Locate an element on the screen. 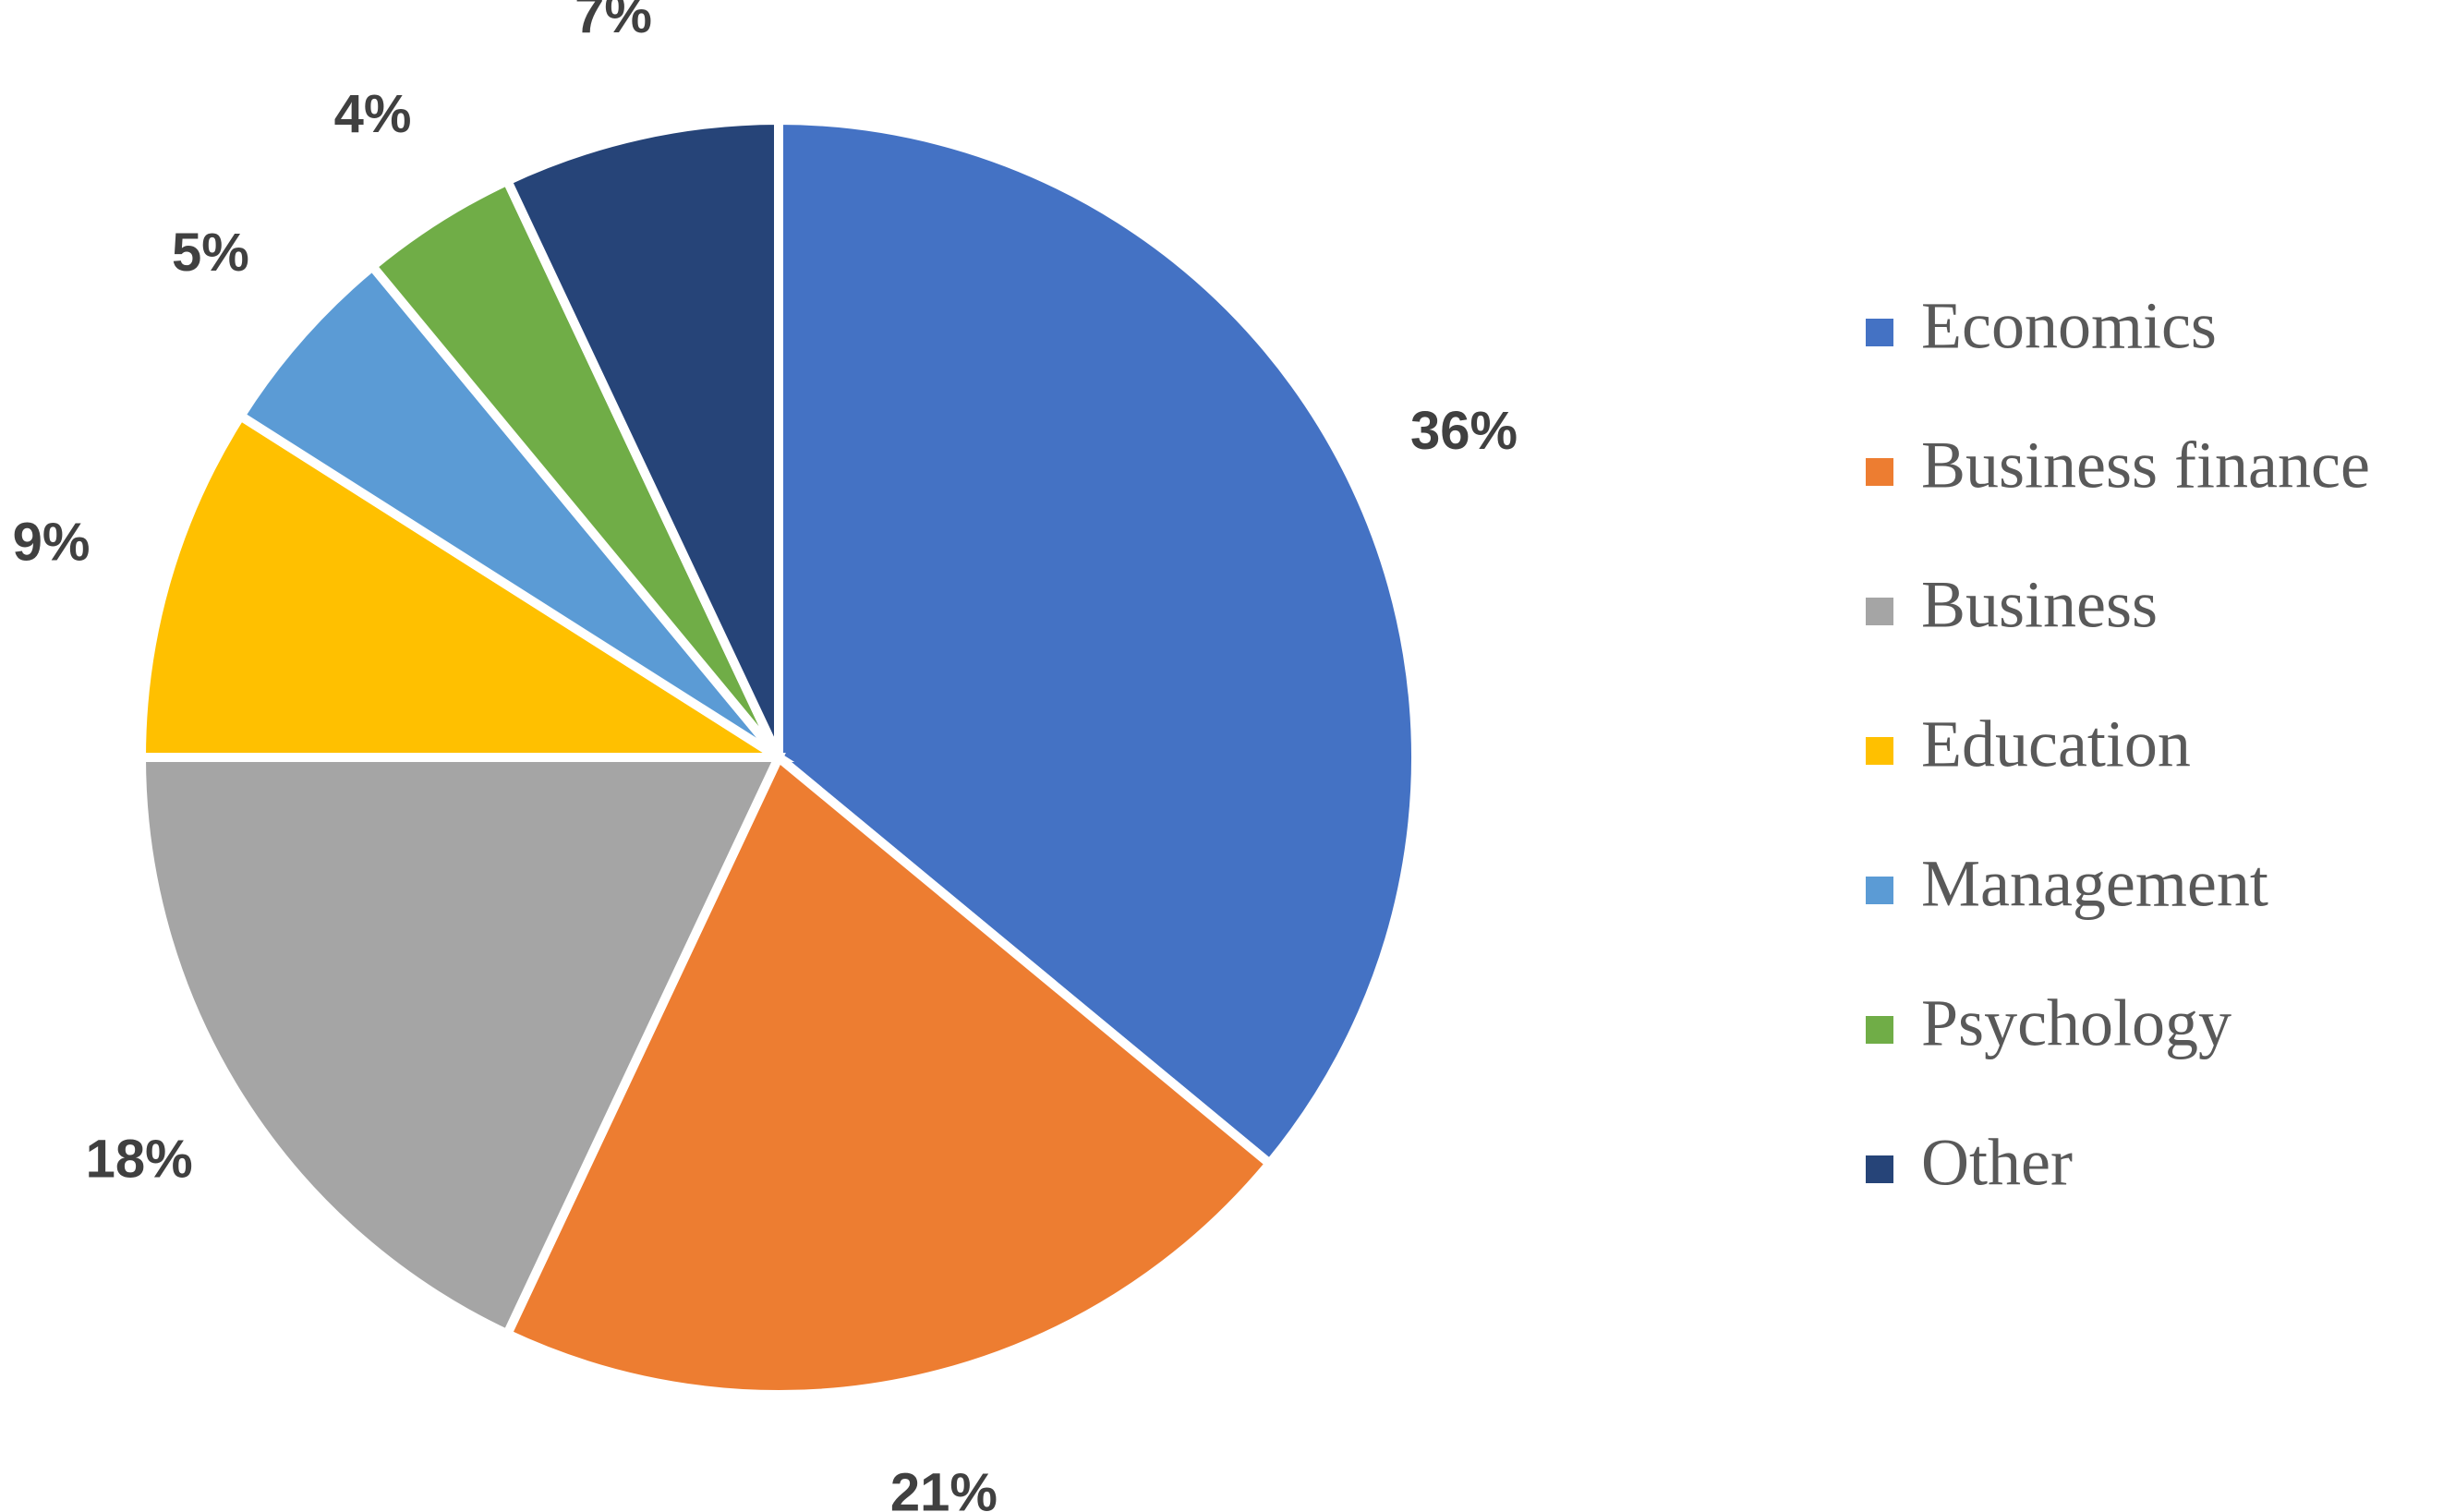  legend-item-economics: Economics is located at coordinates (2042, 326).